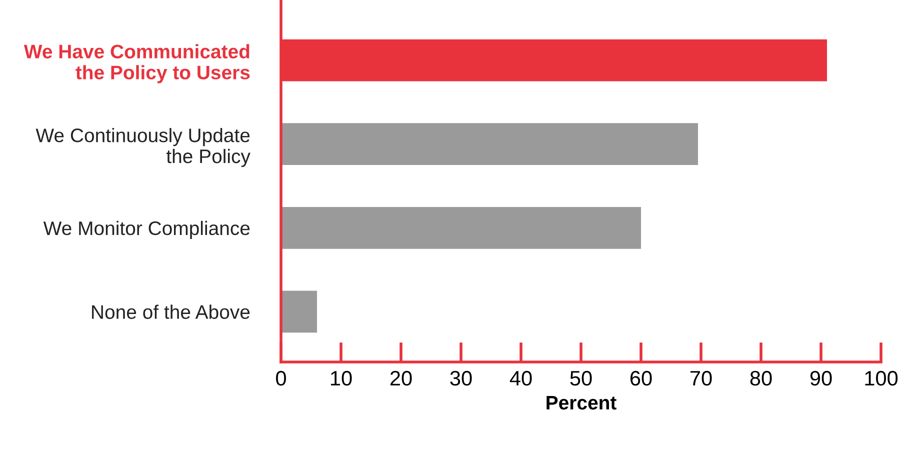 Image resolution: width=904 pixels, height=453 pixels. Describe the element at coordinates (881, 378) in the screenshot. I see `x-tick-label: 100` at that location.